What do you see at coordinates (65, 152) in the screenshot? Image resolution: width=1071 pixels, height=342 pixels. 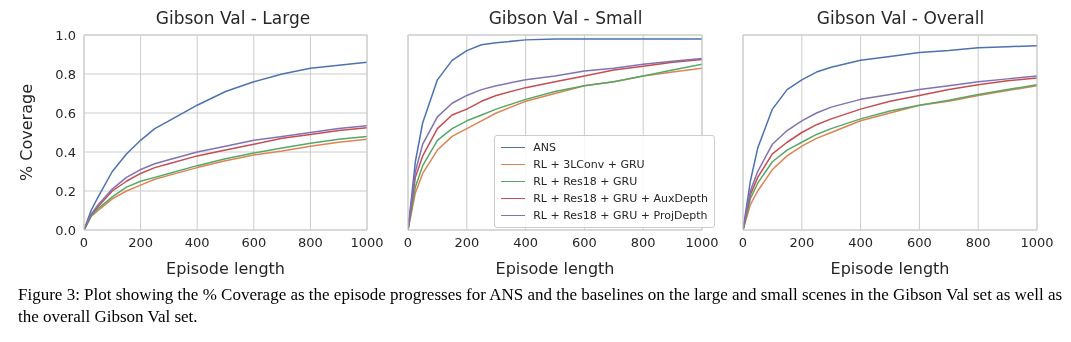 I see `y-tick-label: 0.4` at bounding box center [65, 152].